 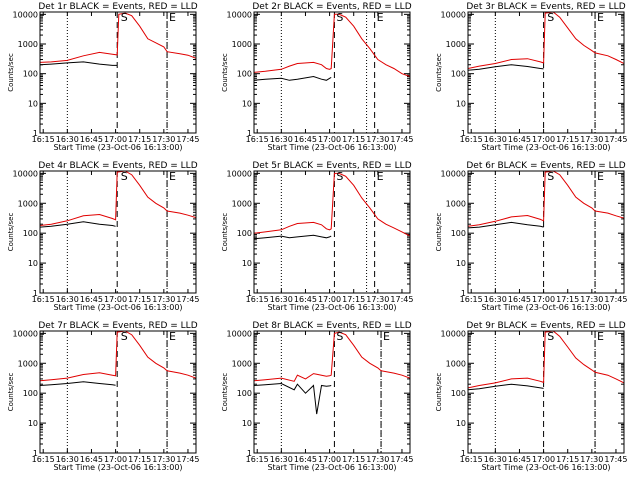 What do you see at coordinates (117, 166) in the screenshot?
I see `panel-title: Det 4r BLACK = Events, RED = LLD` at bounding box center [117, 166].